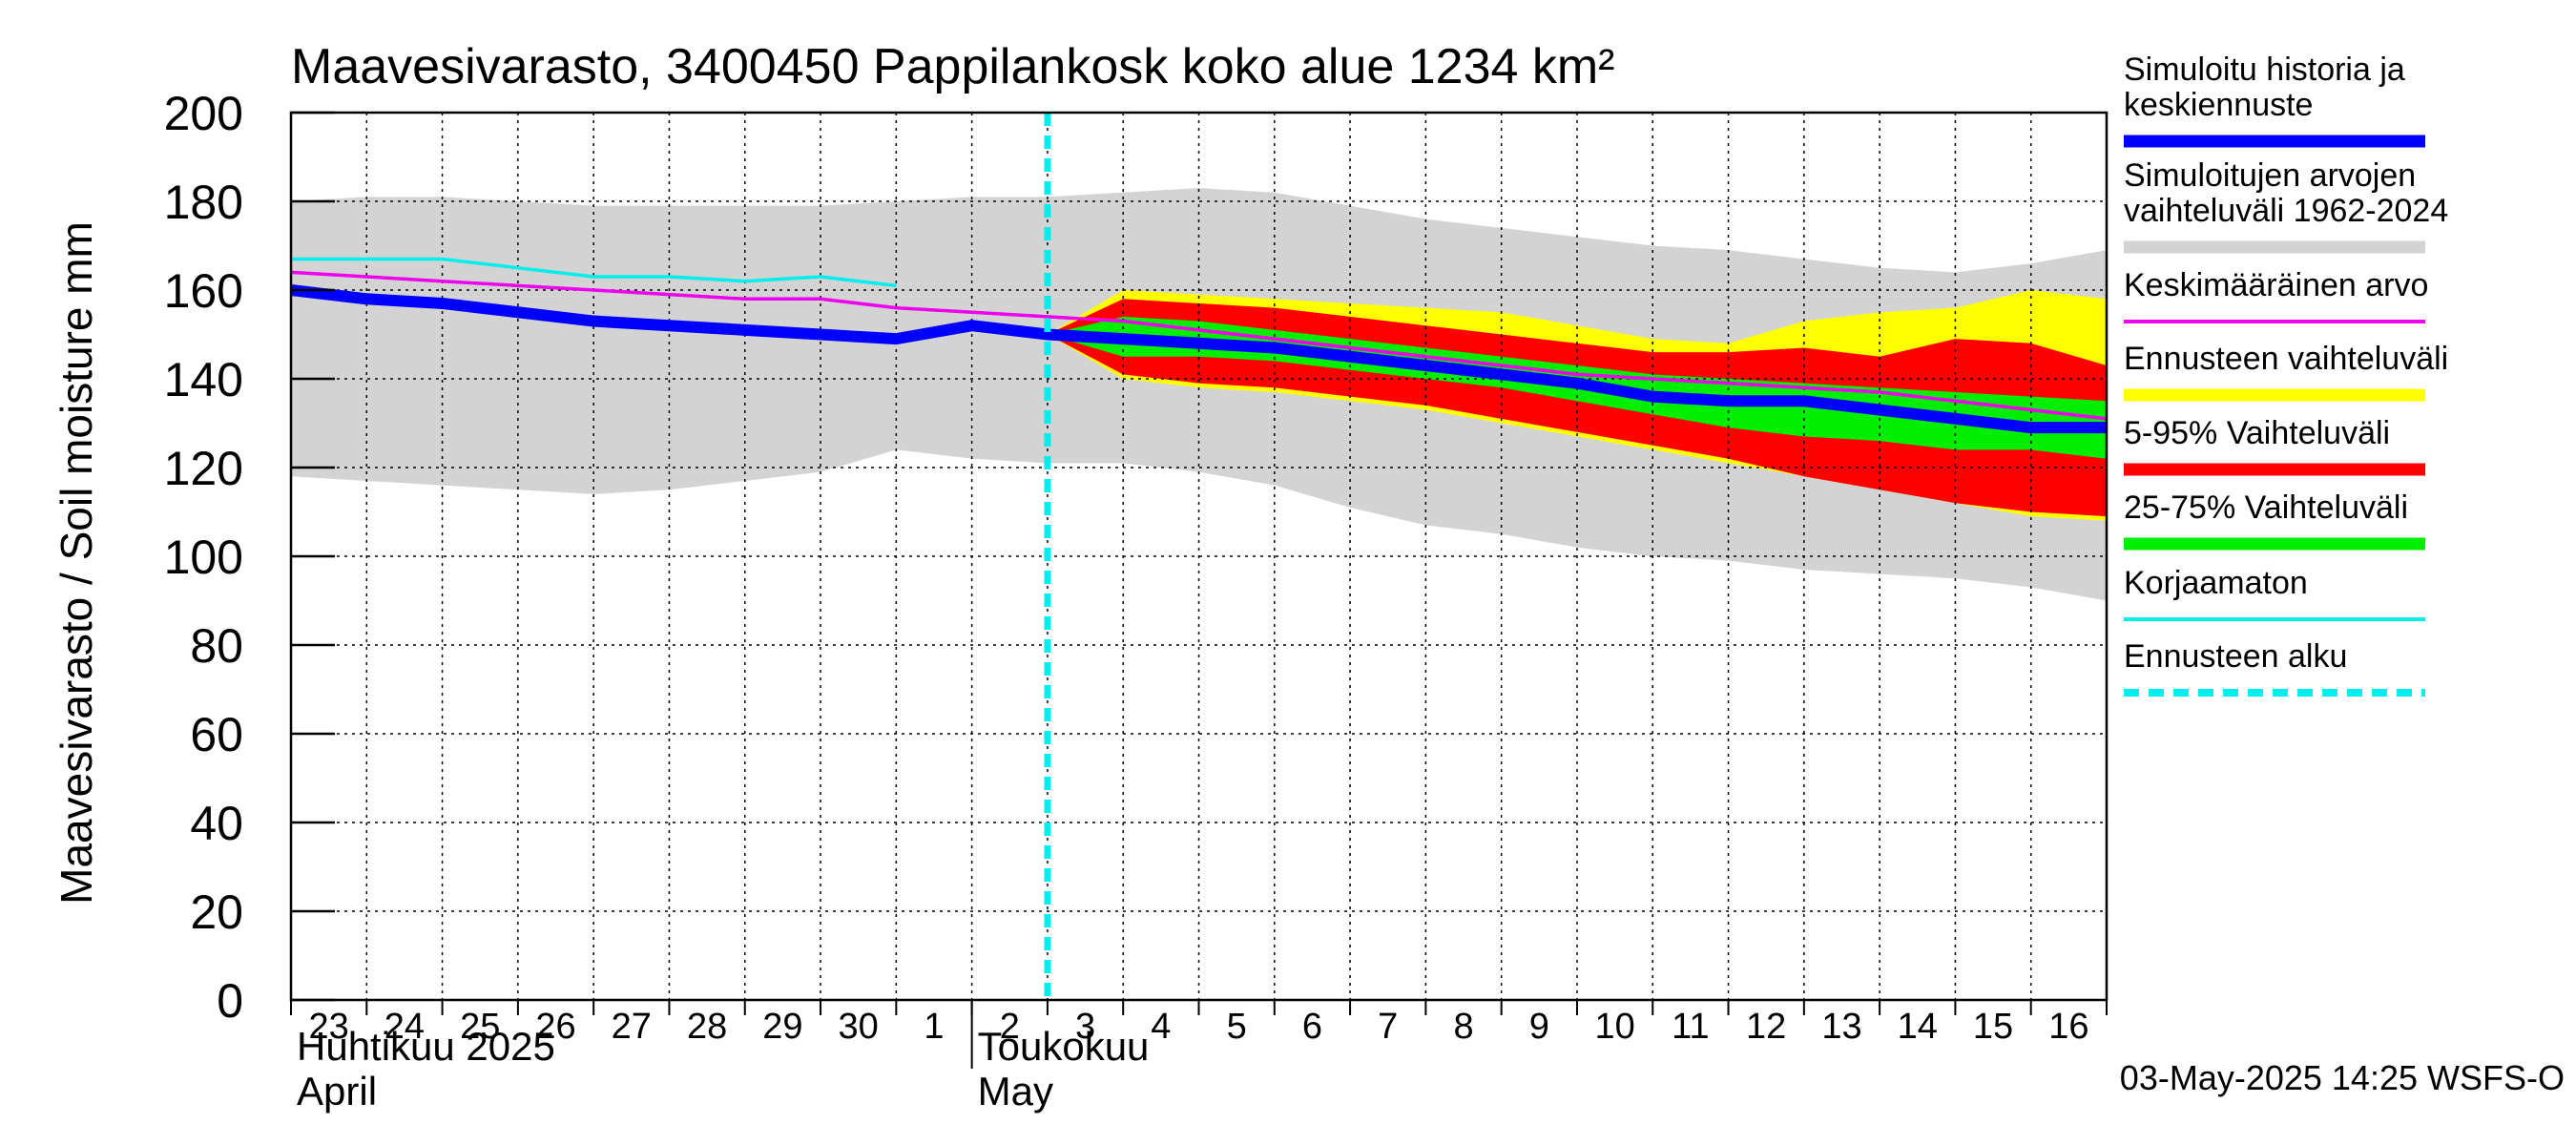  Describe the element at coordinates (203, 379) in the screenshot. I see `y-tick-label: 140` at that location.